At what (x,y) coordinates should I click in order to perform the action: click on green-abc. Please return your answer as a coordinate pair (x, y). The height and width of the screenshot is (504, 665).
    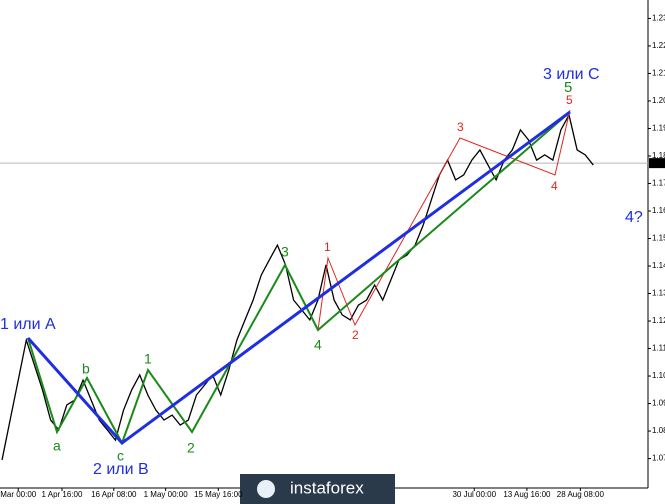
    Looking at the image, I should click on (75, 390).